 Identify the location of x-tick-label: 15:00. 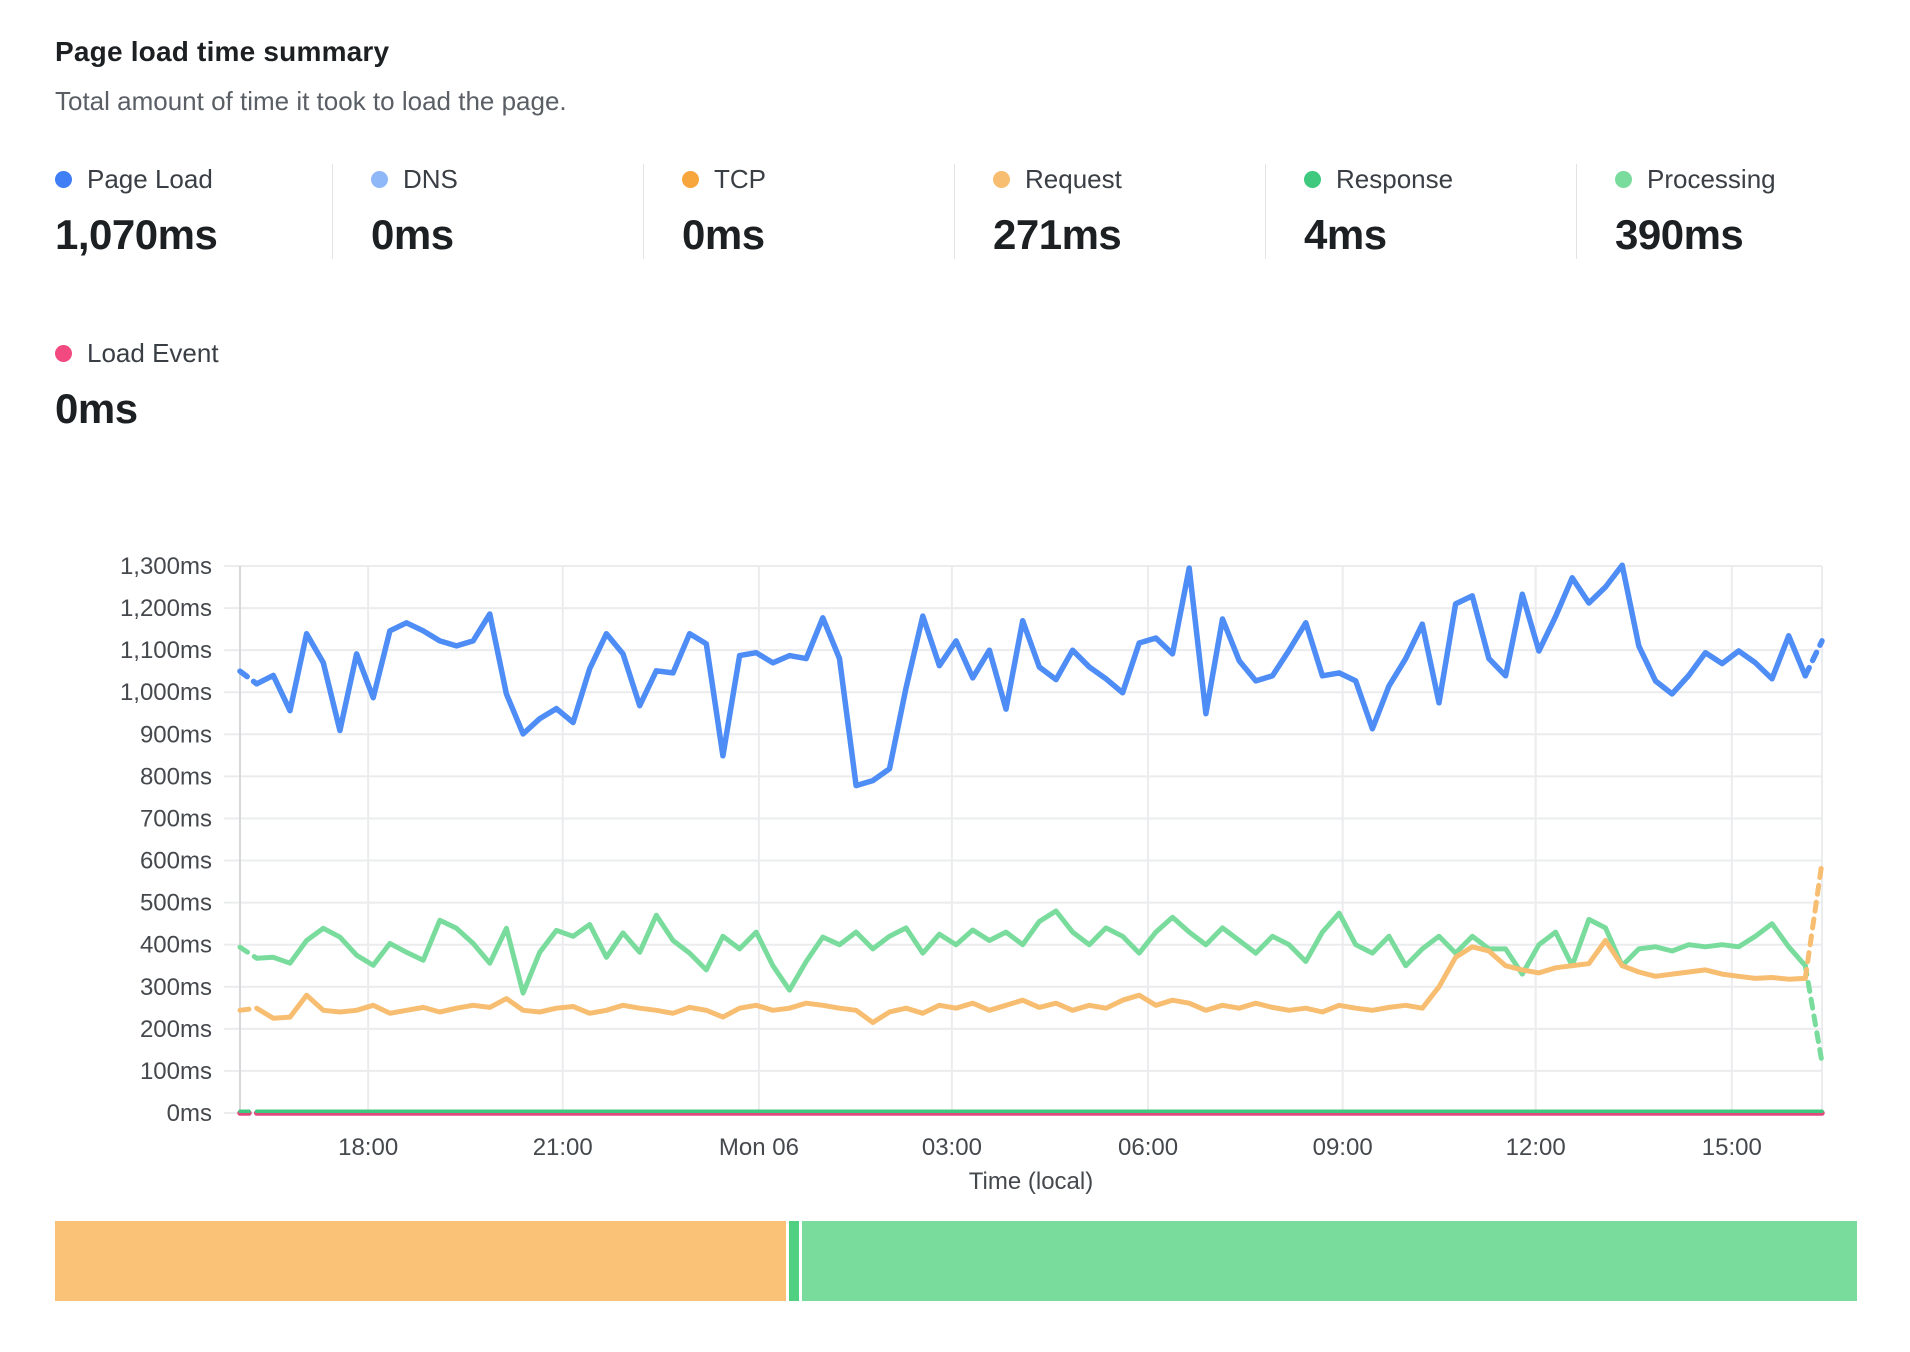
(1732, 1147).